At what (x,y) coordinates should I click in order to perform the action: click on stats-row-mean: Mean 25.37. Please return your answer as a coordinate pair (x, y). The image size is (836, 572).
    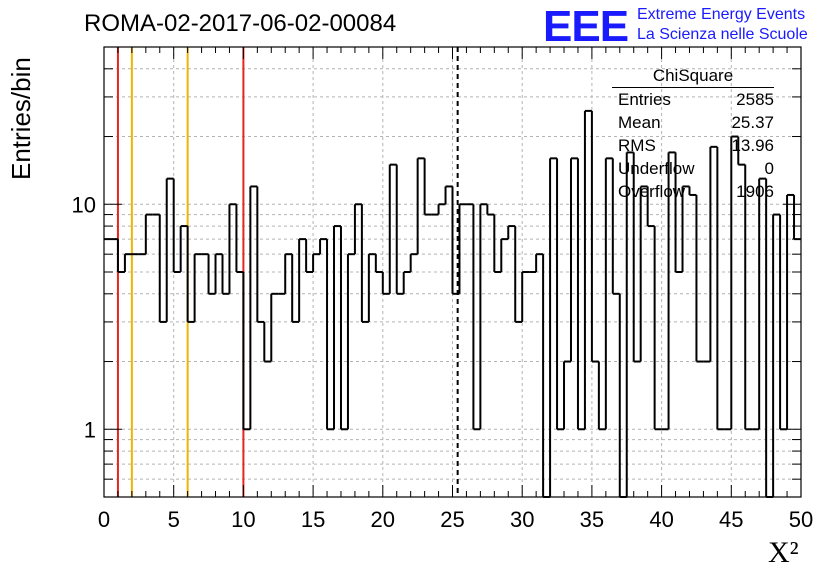
    Looking at the image, I should click on (693, 122).